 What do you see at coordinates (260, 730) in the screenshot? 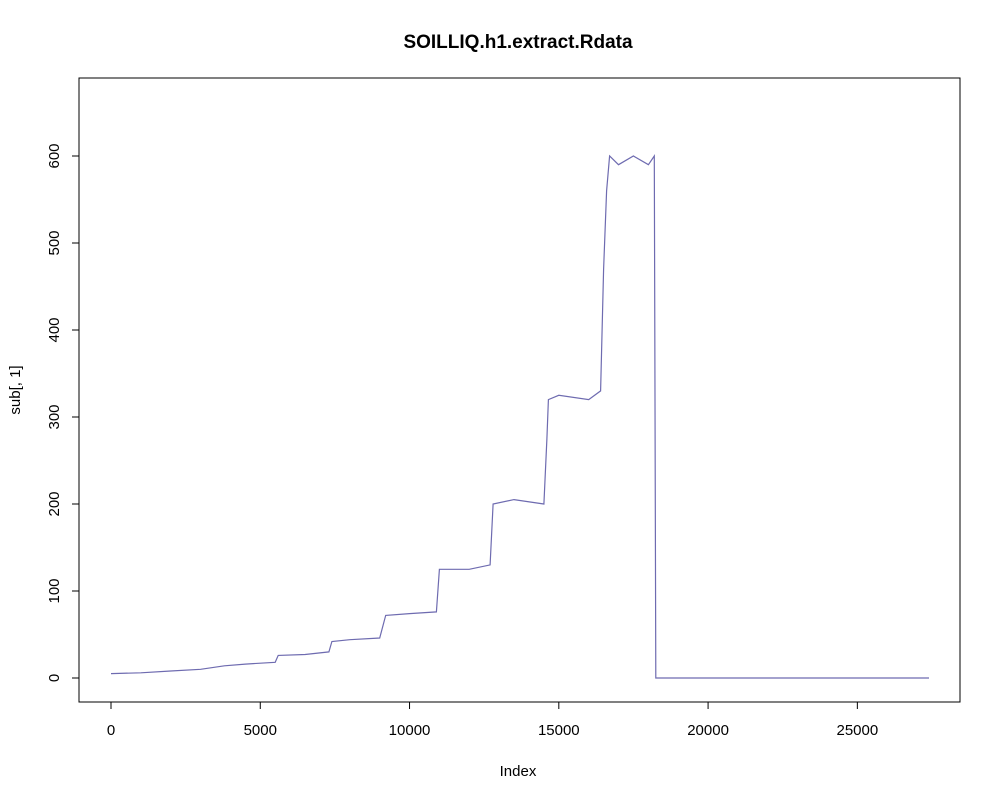
I see `x-tick-label: 5000` at bounding box center [260, 730].